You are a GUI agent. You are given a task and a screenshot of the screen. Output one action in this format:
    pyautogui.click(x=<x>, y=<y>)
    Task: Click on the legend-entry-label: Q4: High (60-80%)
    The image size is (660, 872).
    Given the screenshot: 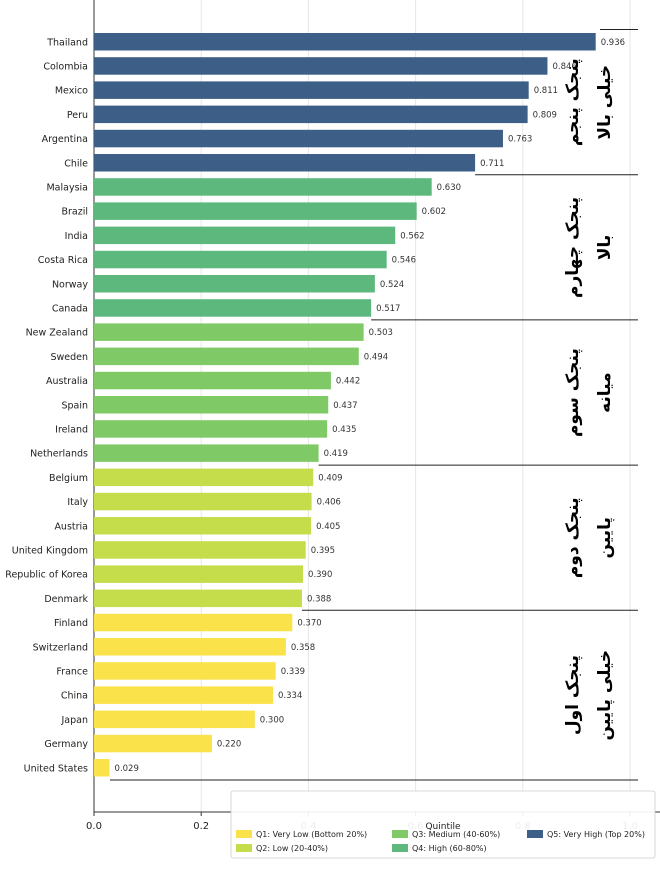 What is the action you would take?
    pyautogui.click(x=449, y=848)
    